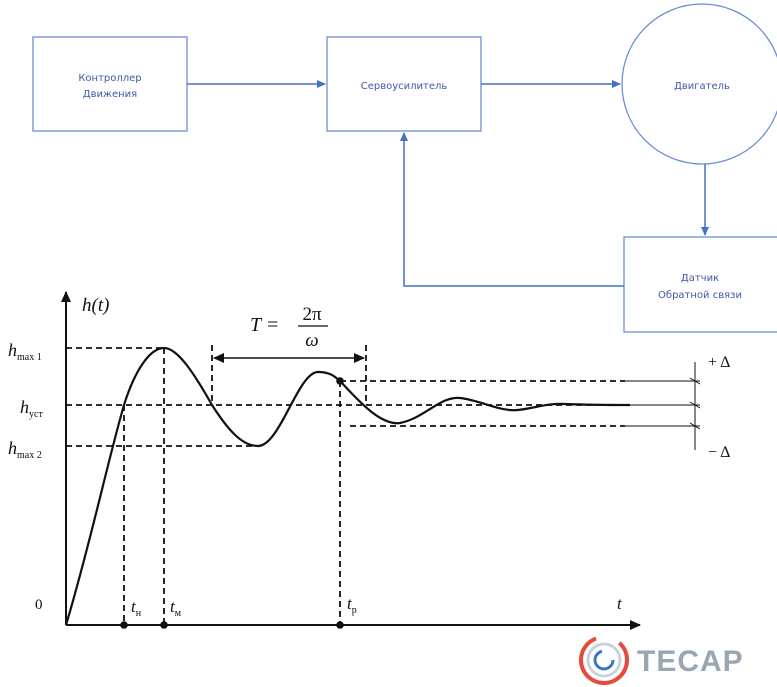 The image size is (777, 687). I want to click on controller-label-line1: Контроллер, so click(109, 78).